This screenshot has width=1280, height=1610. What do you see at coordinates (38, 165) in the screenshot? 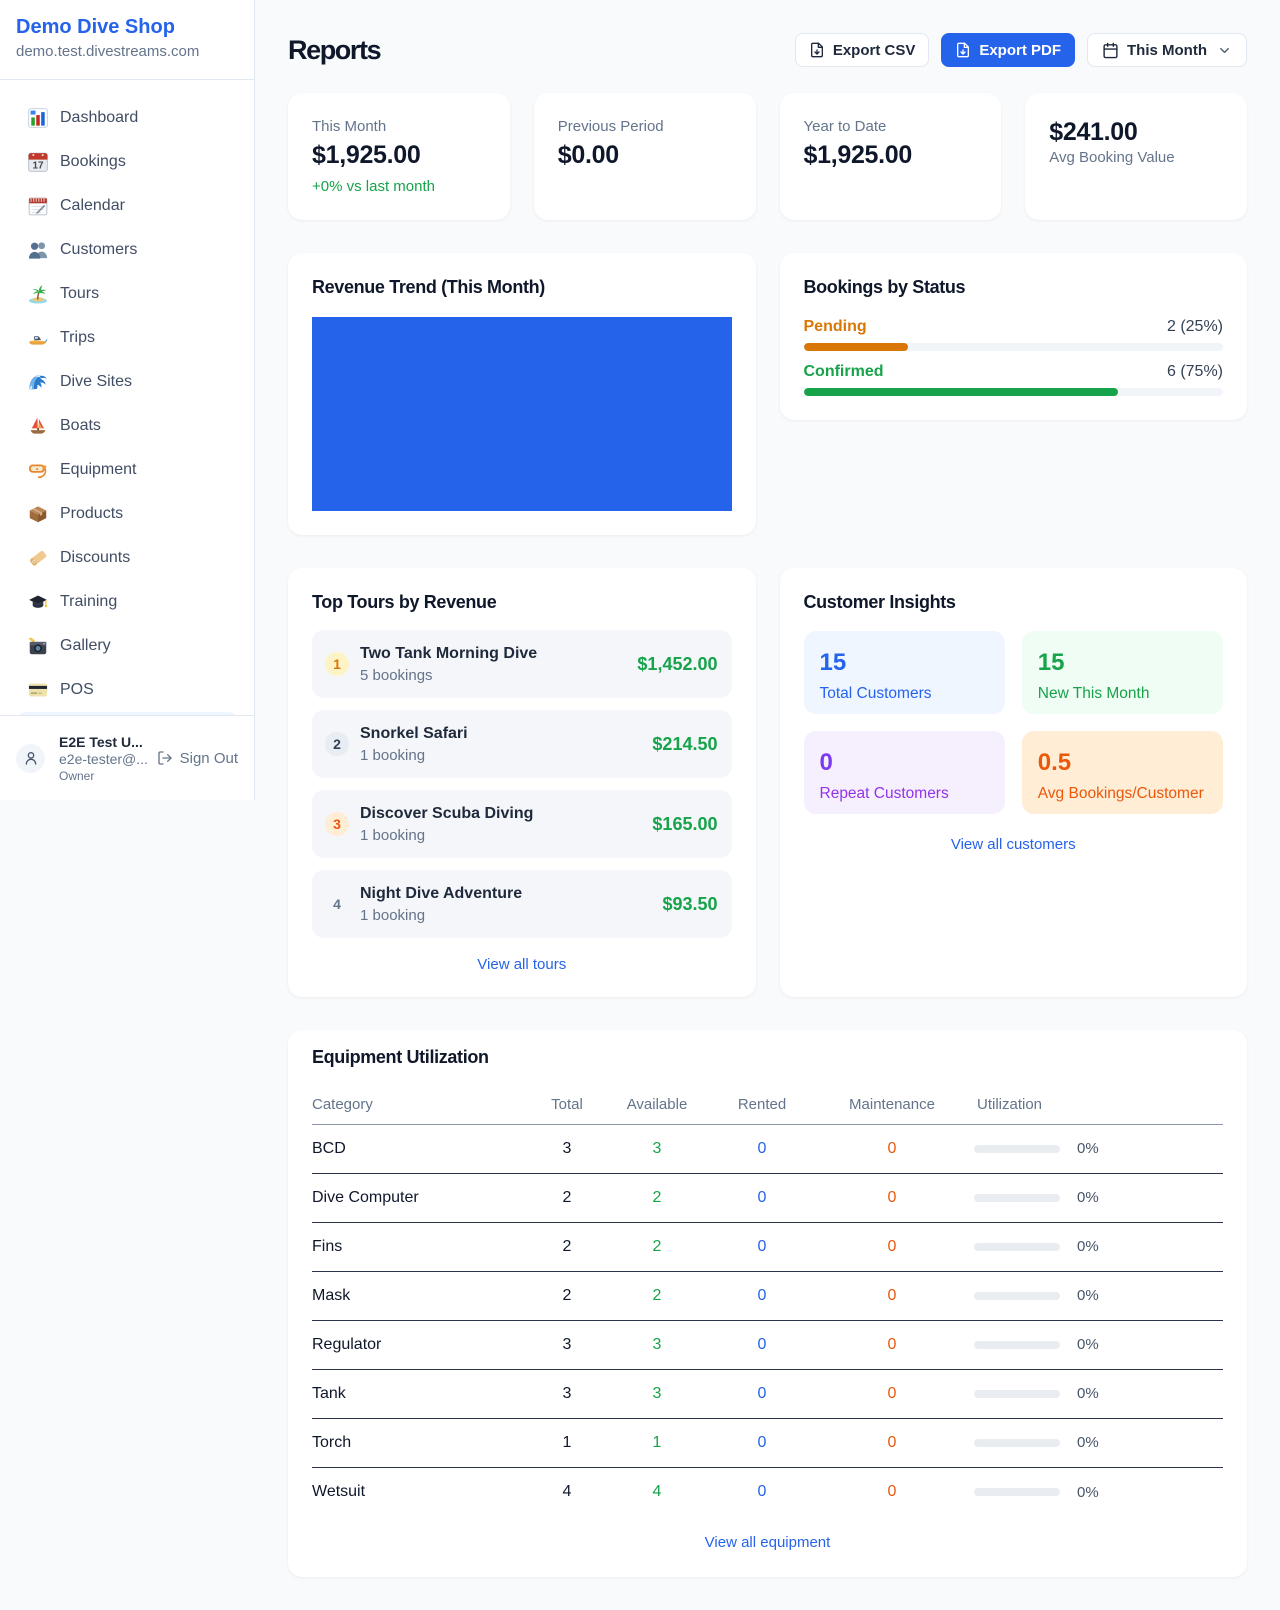
I see `svg-text: 17` at bounding box center [38, 165].